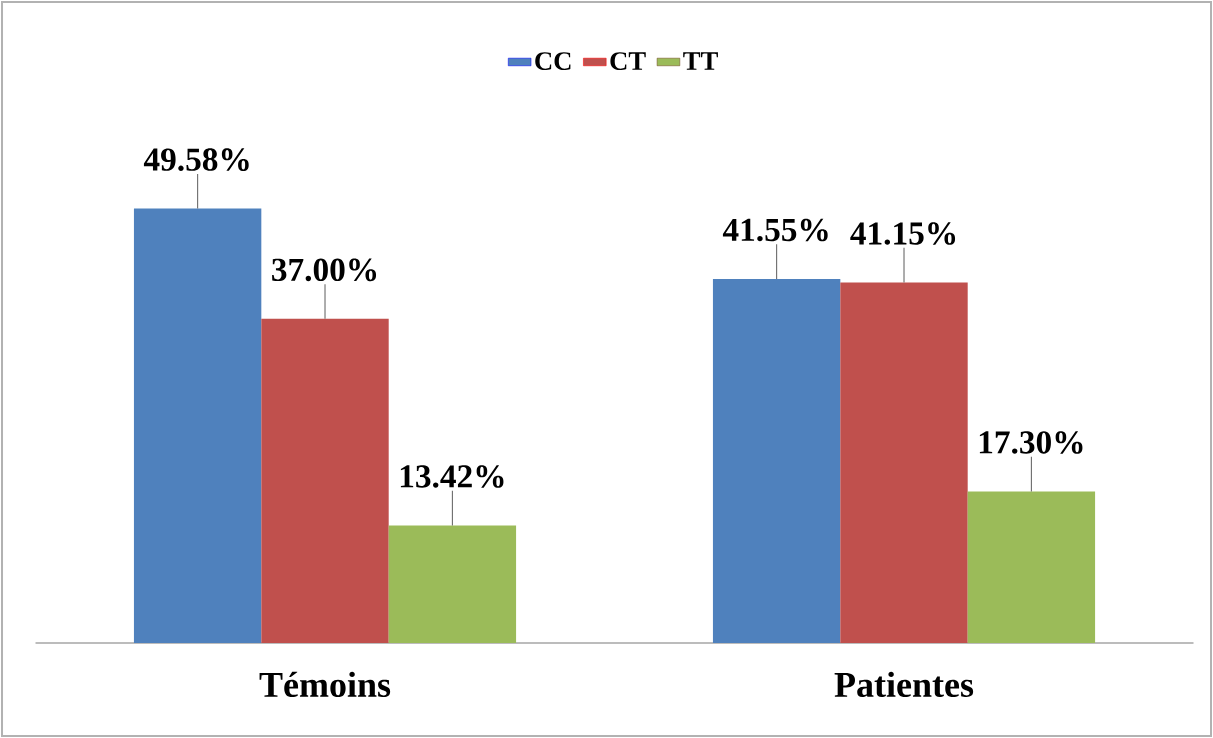 The image size is (1213, 738). What do you see at coordinates (904, 684) in the screenshot?
I see `x-tick-label: Patientes` at bounding box center [904, 684].